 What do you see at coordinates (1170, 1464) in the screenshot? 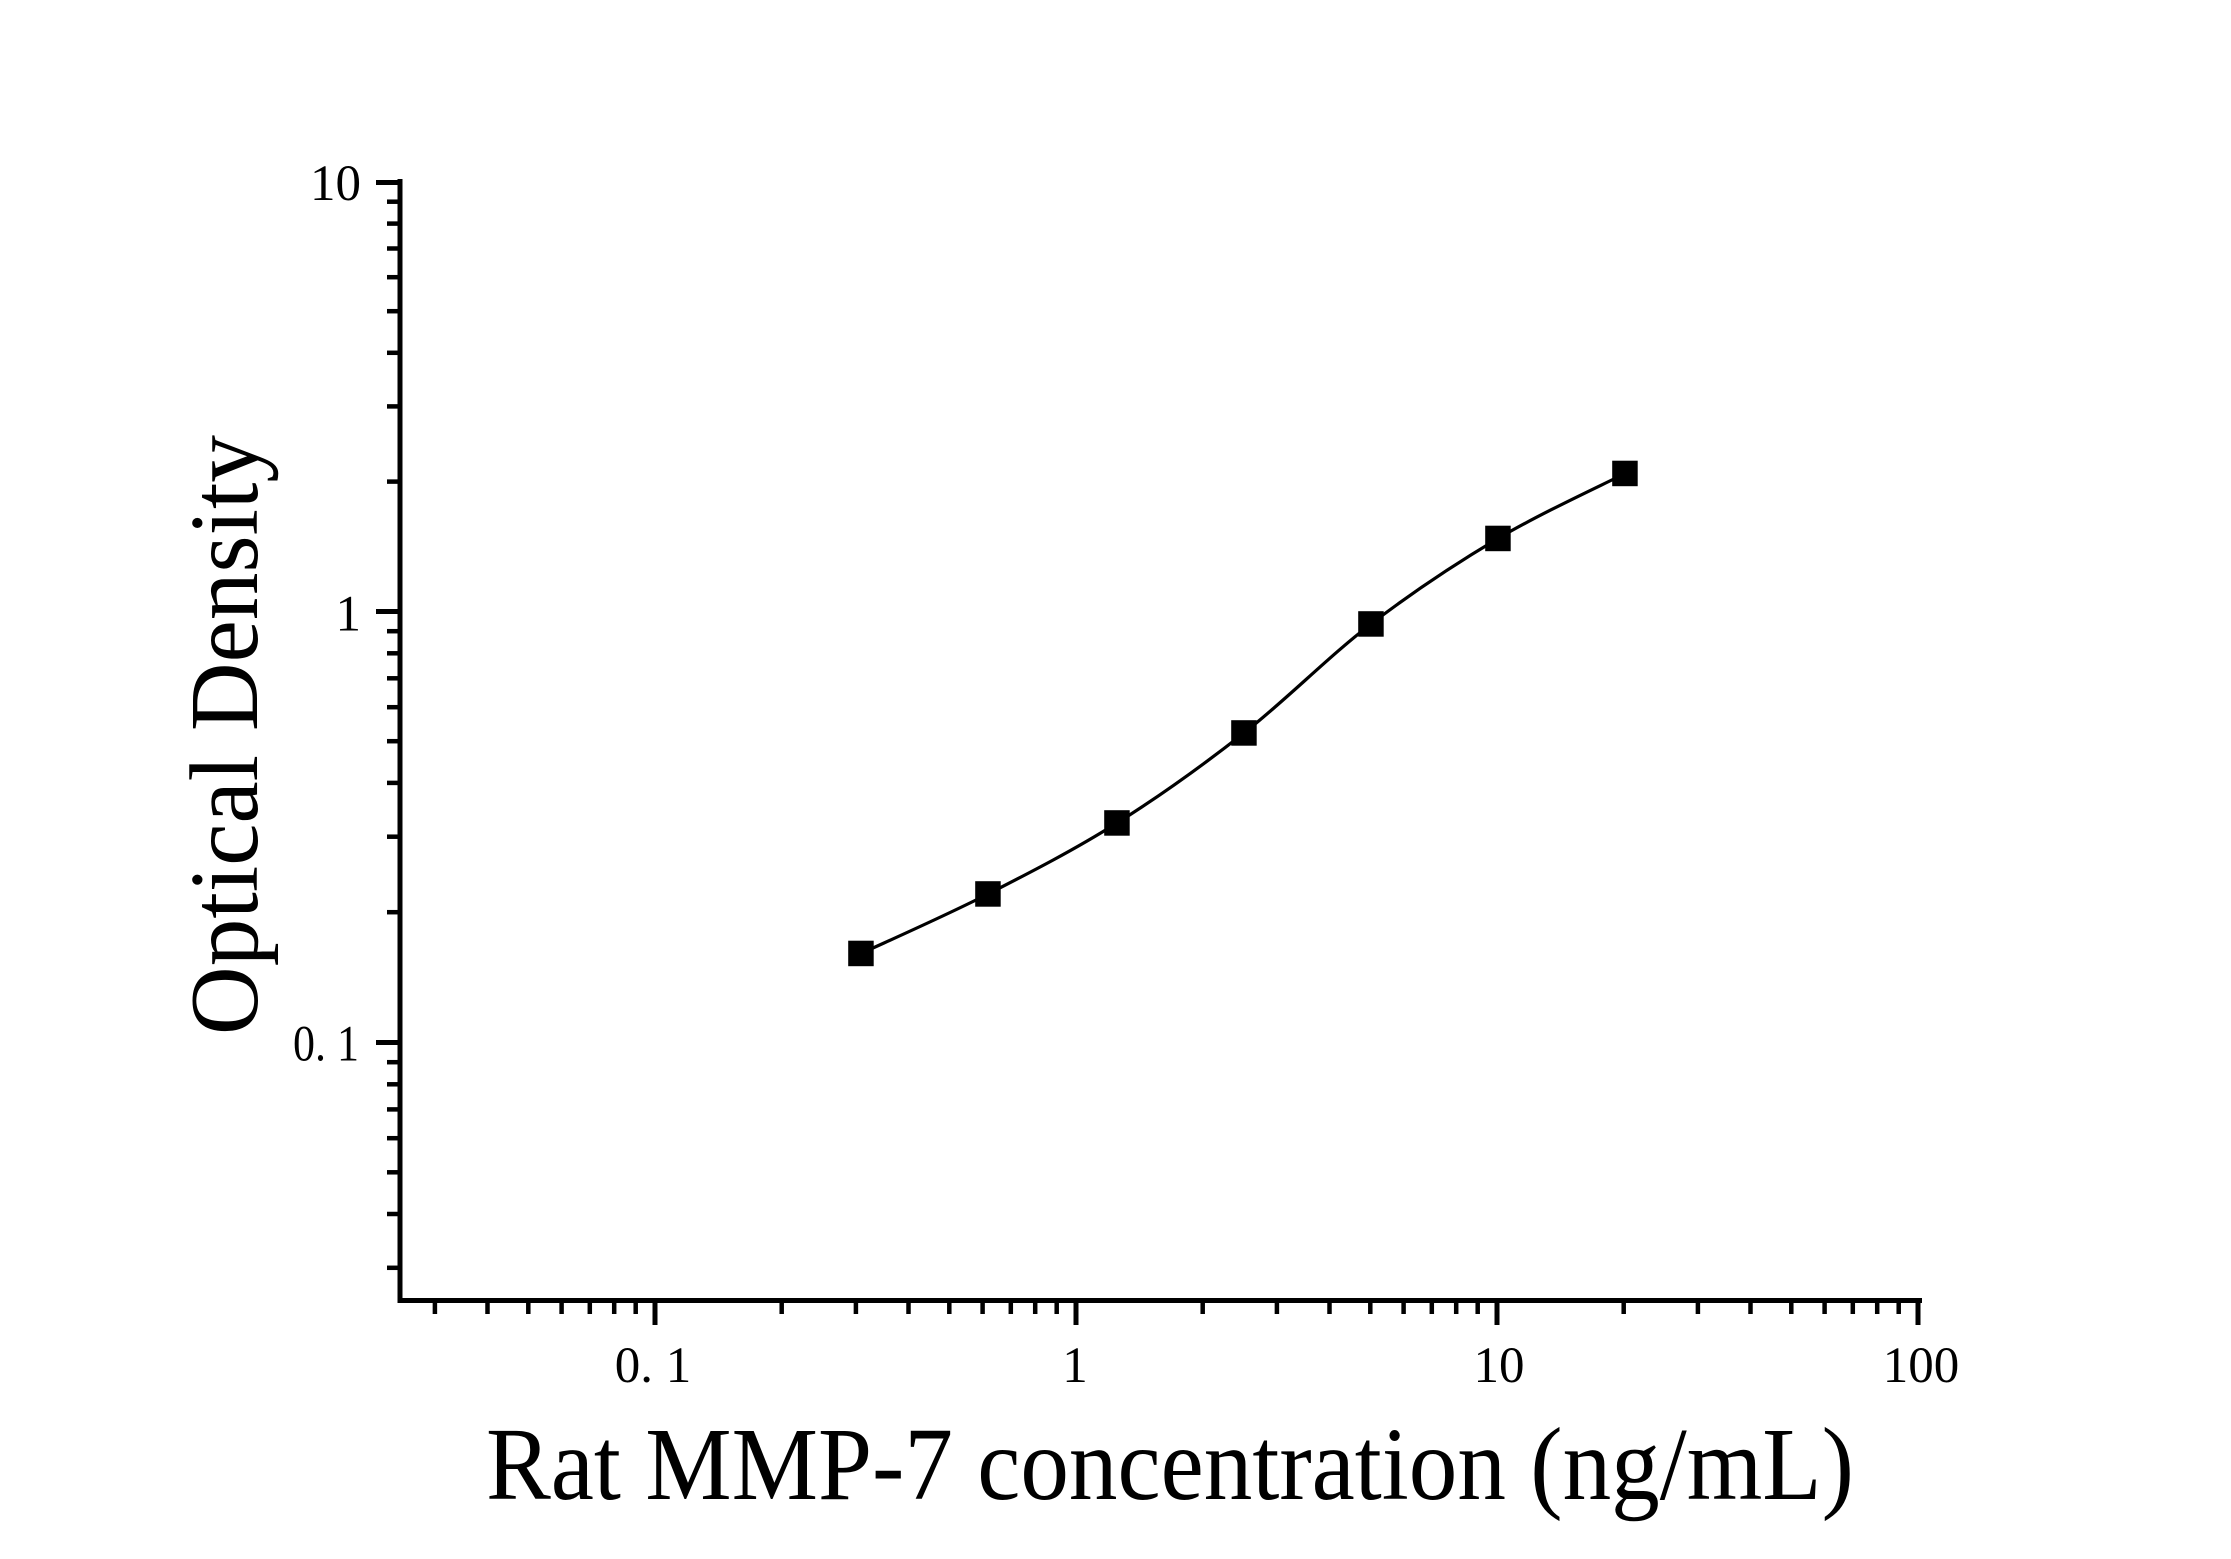
I see `svg-text:Rat MMP-7 concentration (ng/mL: Rat MMP-7 concentration (ng/mL)` at bounding box center [1170, 1464].